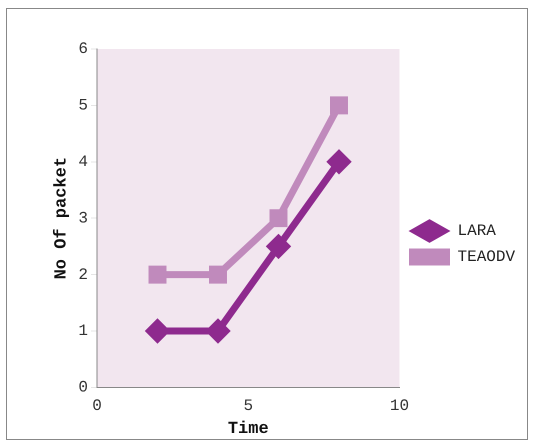 This screenshot has width=536, height=446. Describe the element at coordinates (97, 406) in the screenshot. I see `x-tick-label: 0` at that location.